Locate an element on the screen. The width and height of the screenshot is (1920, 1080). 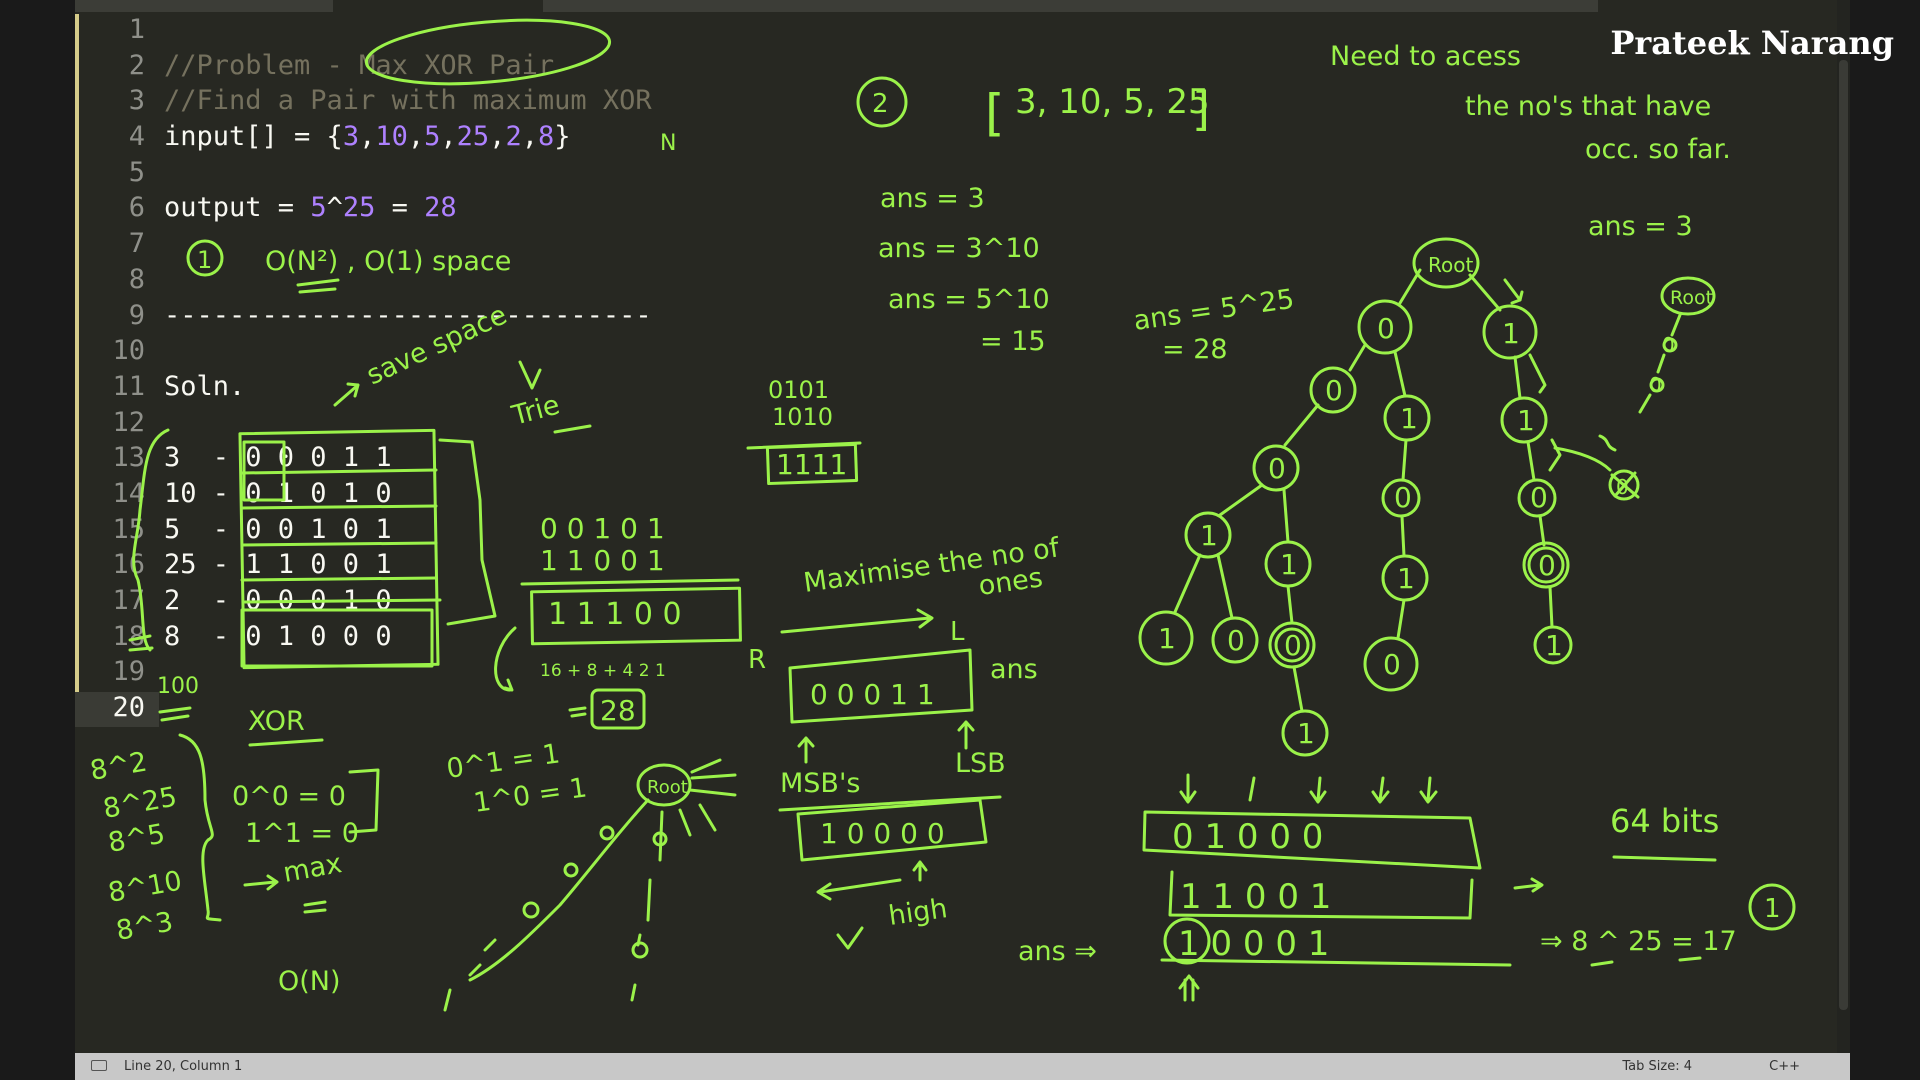
panel-toggle-icon is located at coordinates (99, 1065).